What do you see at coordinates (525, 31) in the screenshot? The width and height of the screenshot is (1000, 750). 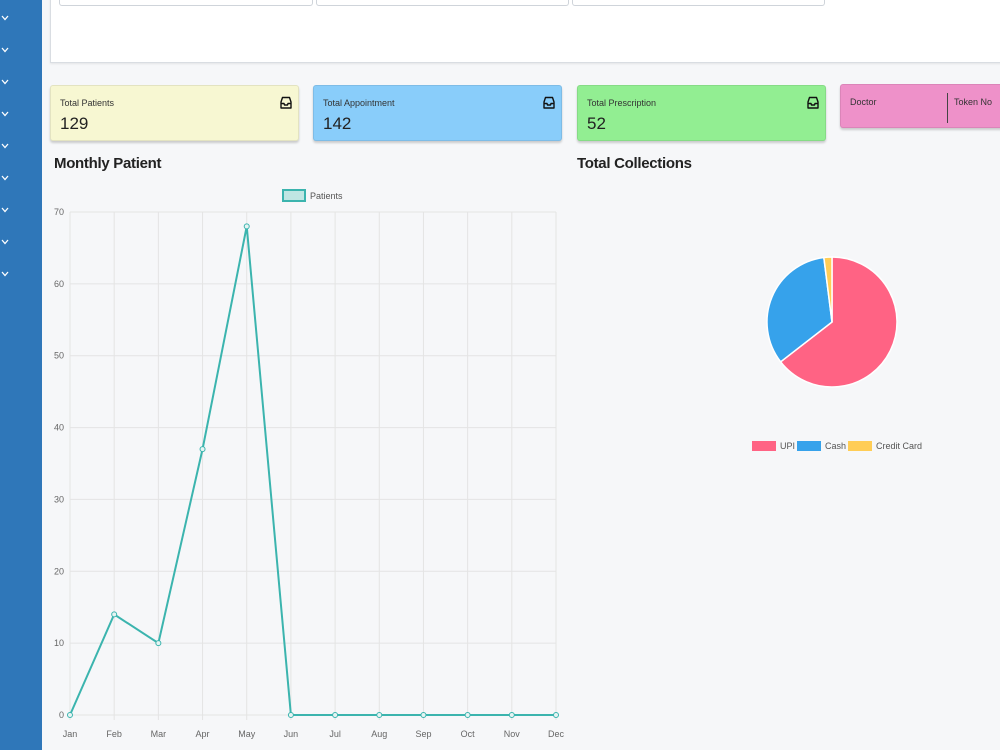 I see `filter-panel` at bounding box center [525, 31].